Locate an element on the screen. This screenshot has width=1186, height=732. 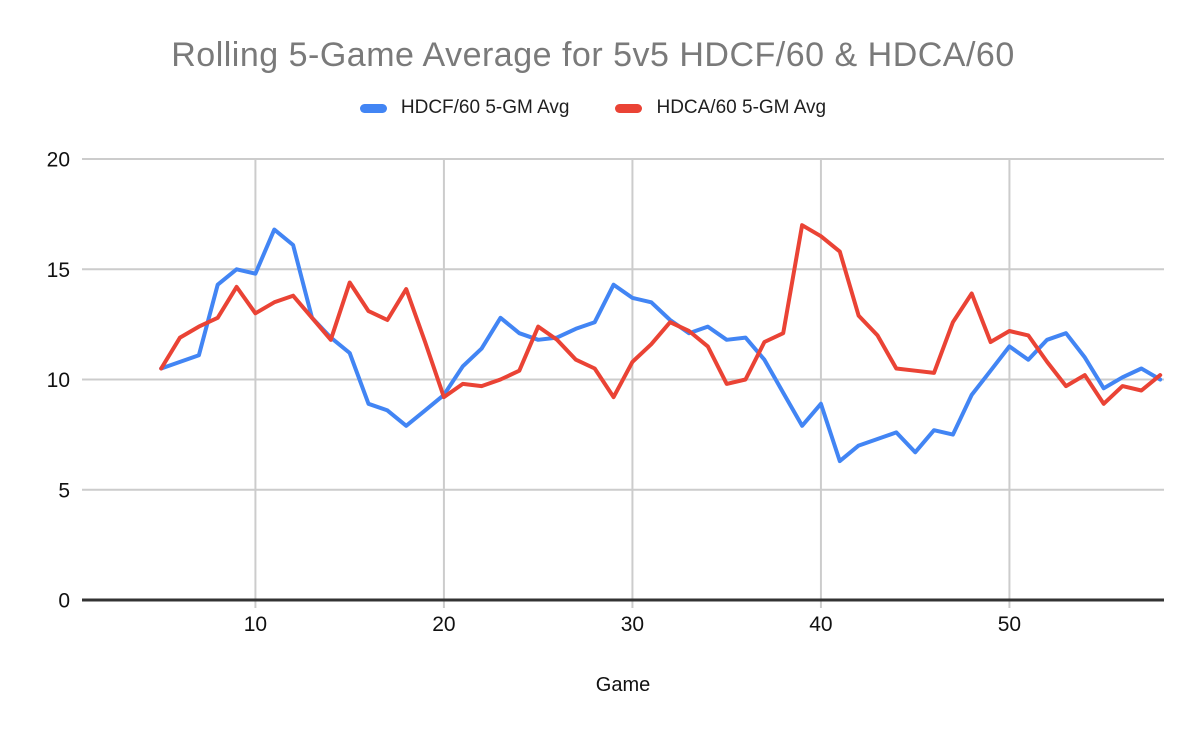
legend-item-hdcf: HDCF/60 5-GM Avg is located at coordinates (464, 108).